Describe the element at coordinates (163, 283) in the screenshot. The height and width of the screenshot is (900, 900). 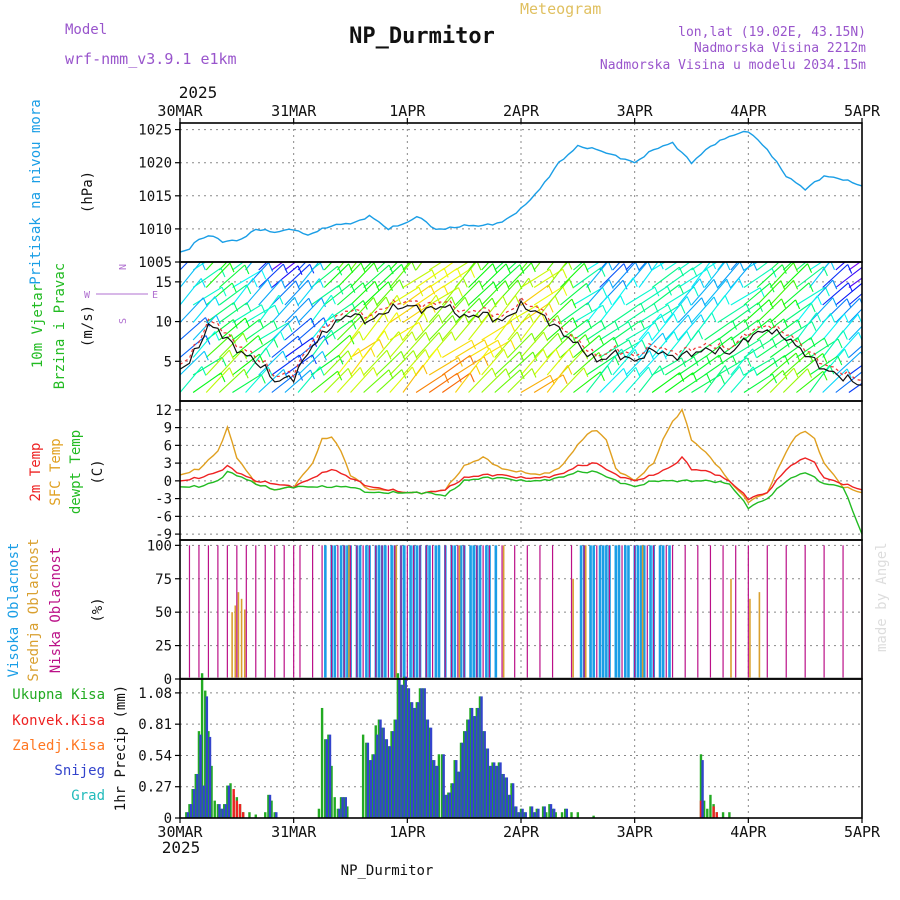
I see `y-tick-label: 15` at that location.